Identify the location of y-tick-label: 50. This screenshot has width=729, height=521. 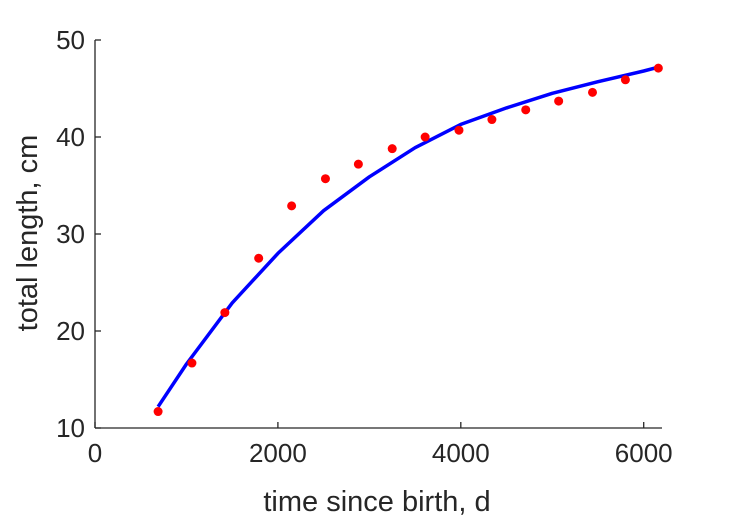
(70, 40).